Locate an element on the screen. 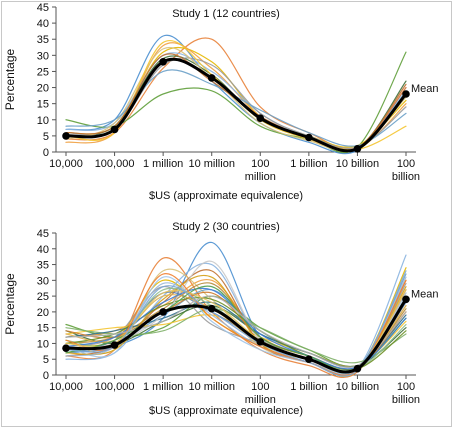 The height and width of the screenshot is (428, 453). chart-title: Study 2 (30 countries) is located at coordinates (226, 227).